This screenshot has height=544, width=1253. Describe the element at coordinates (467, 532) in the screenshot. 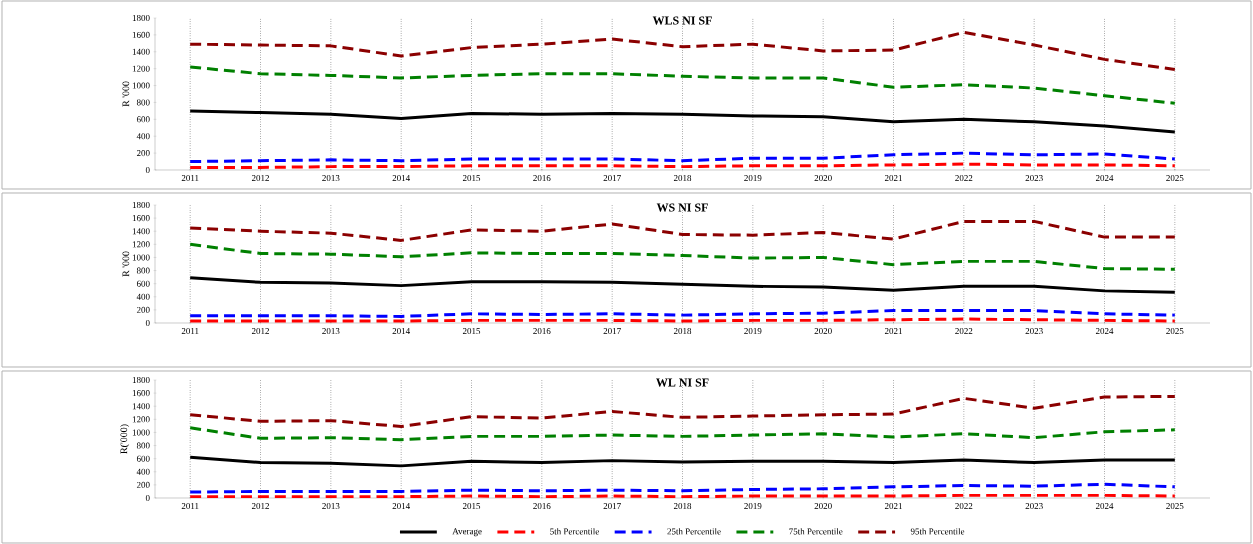

I see `legend-label: Average` at that location.